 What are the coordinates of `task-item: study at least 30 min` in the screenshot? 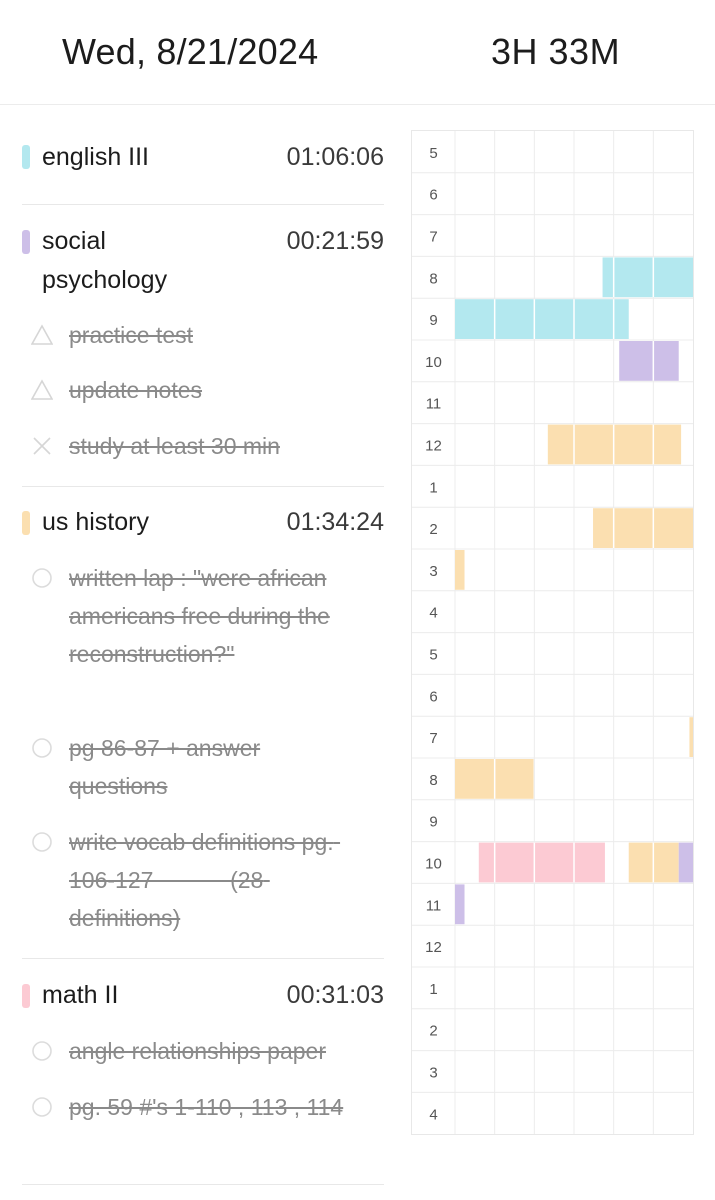 It's located at (200, 447).